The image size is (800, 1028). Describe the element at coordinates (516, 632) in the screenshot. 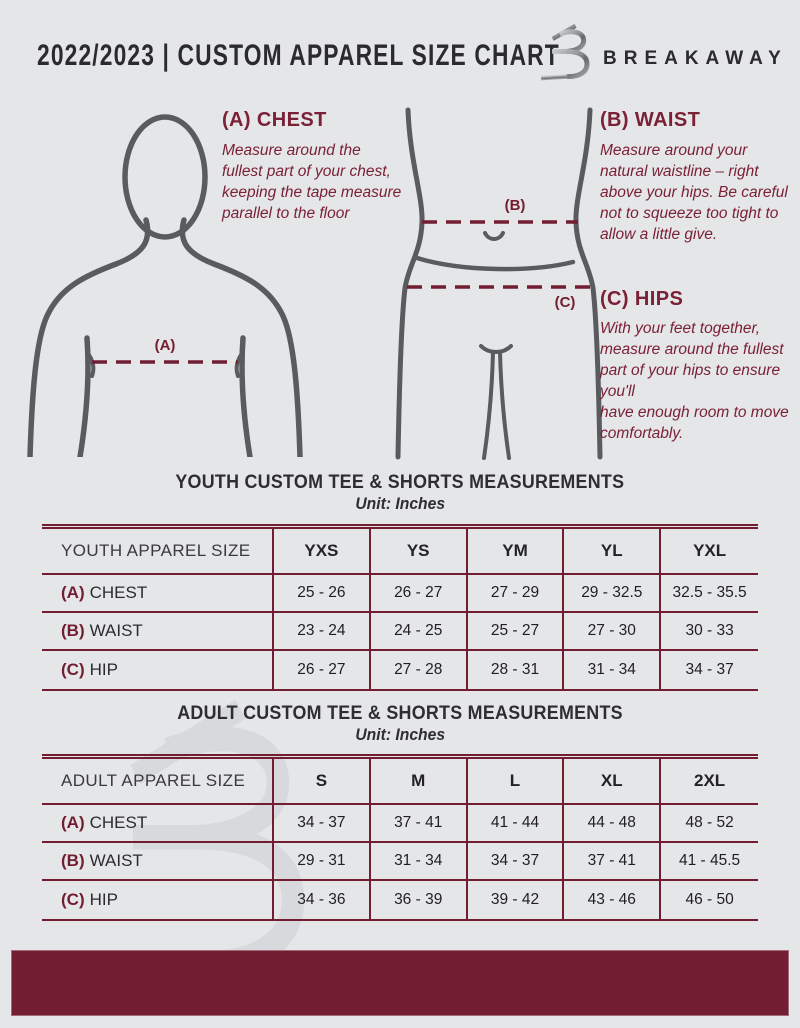

I see `size-range-cell: 25 - 27` at that location.